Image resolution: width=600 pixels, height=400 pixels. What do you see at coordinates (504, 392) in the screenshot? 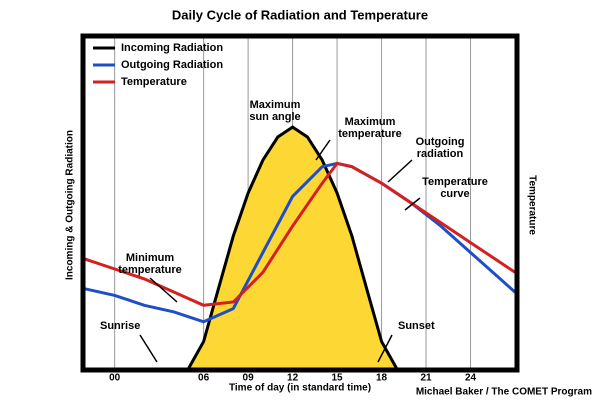
I see `credit: Michael Baker / The COMET Program` at bounding box center [504, 392].